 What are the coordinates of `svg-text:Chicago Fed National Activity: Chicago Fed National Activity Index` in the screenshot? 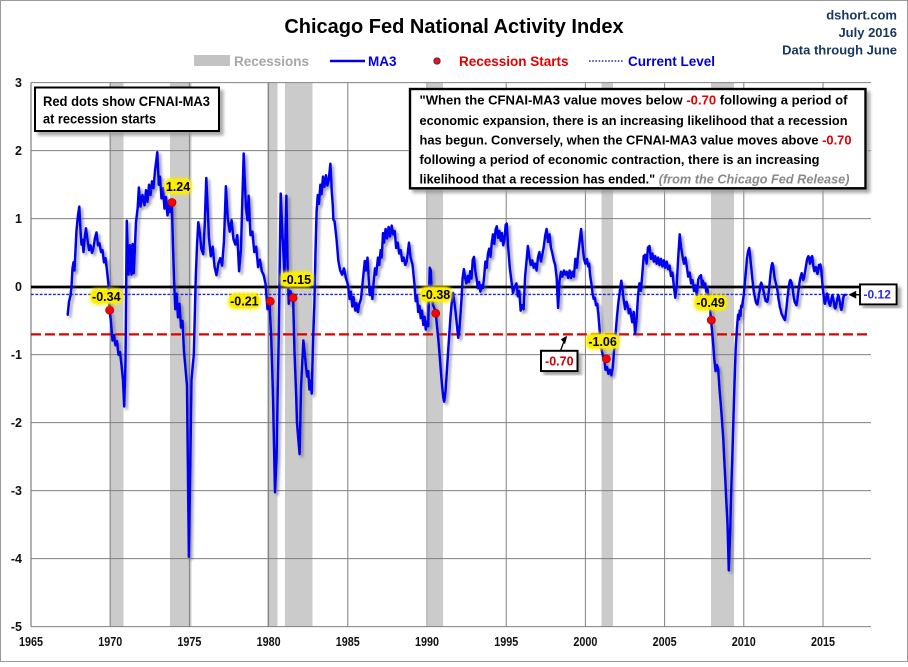 It's located at (453, 27).